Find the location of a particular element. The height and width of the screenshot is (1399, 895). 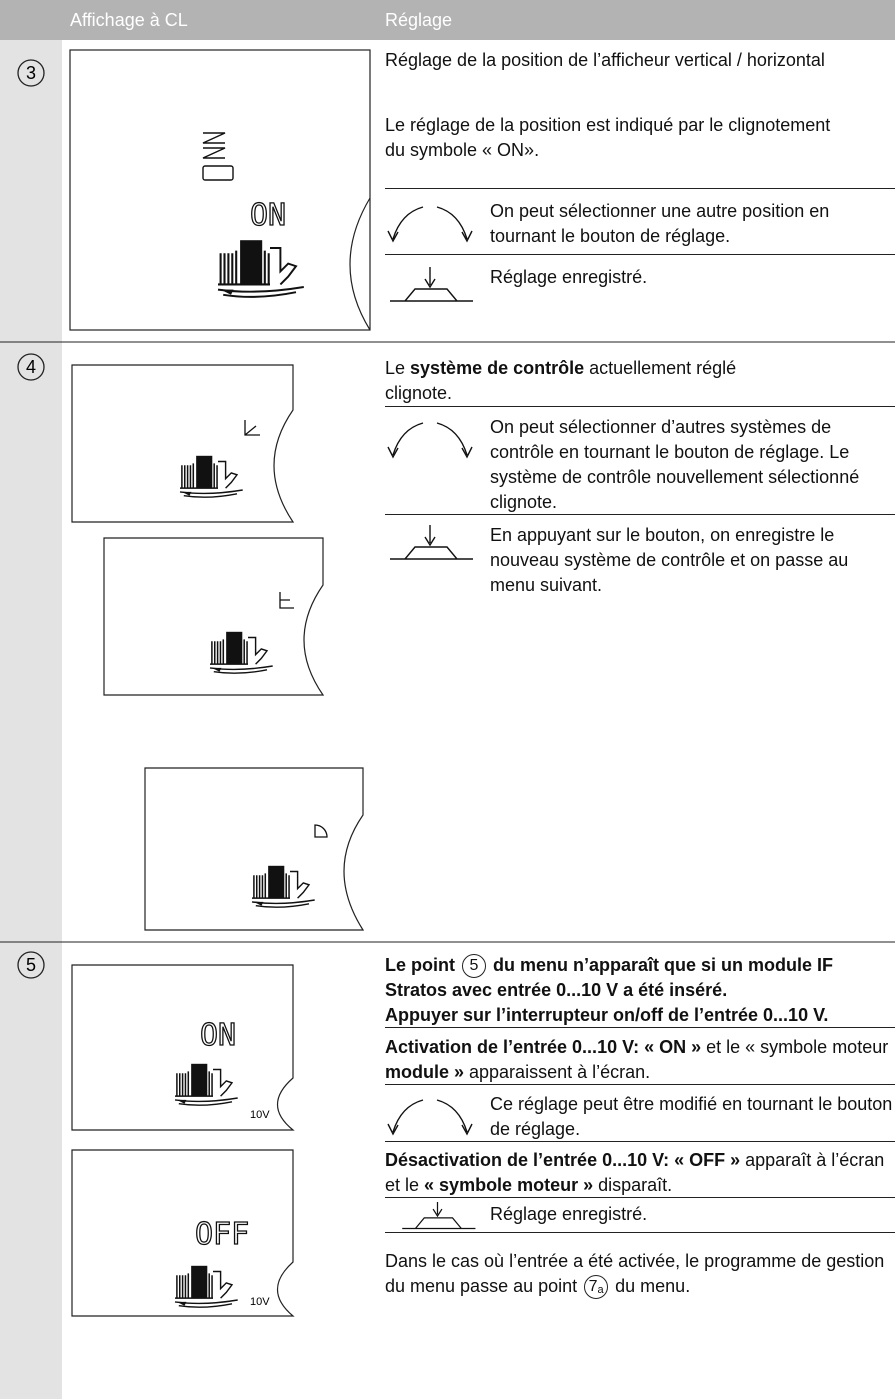

text: 7 is located at coordinates (593, 1287).